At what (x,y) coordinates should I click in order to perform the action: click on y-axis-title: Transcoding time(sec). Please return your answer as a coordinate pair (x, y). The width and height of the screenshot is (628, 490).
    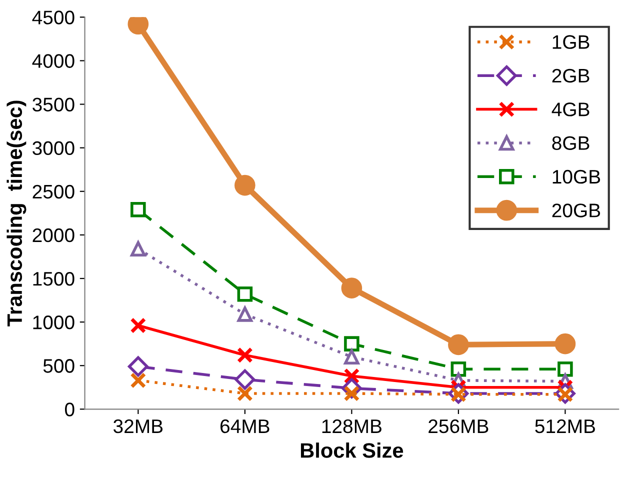
    Looking at the image, I should click on (16, 213).